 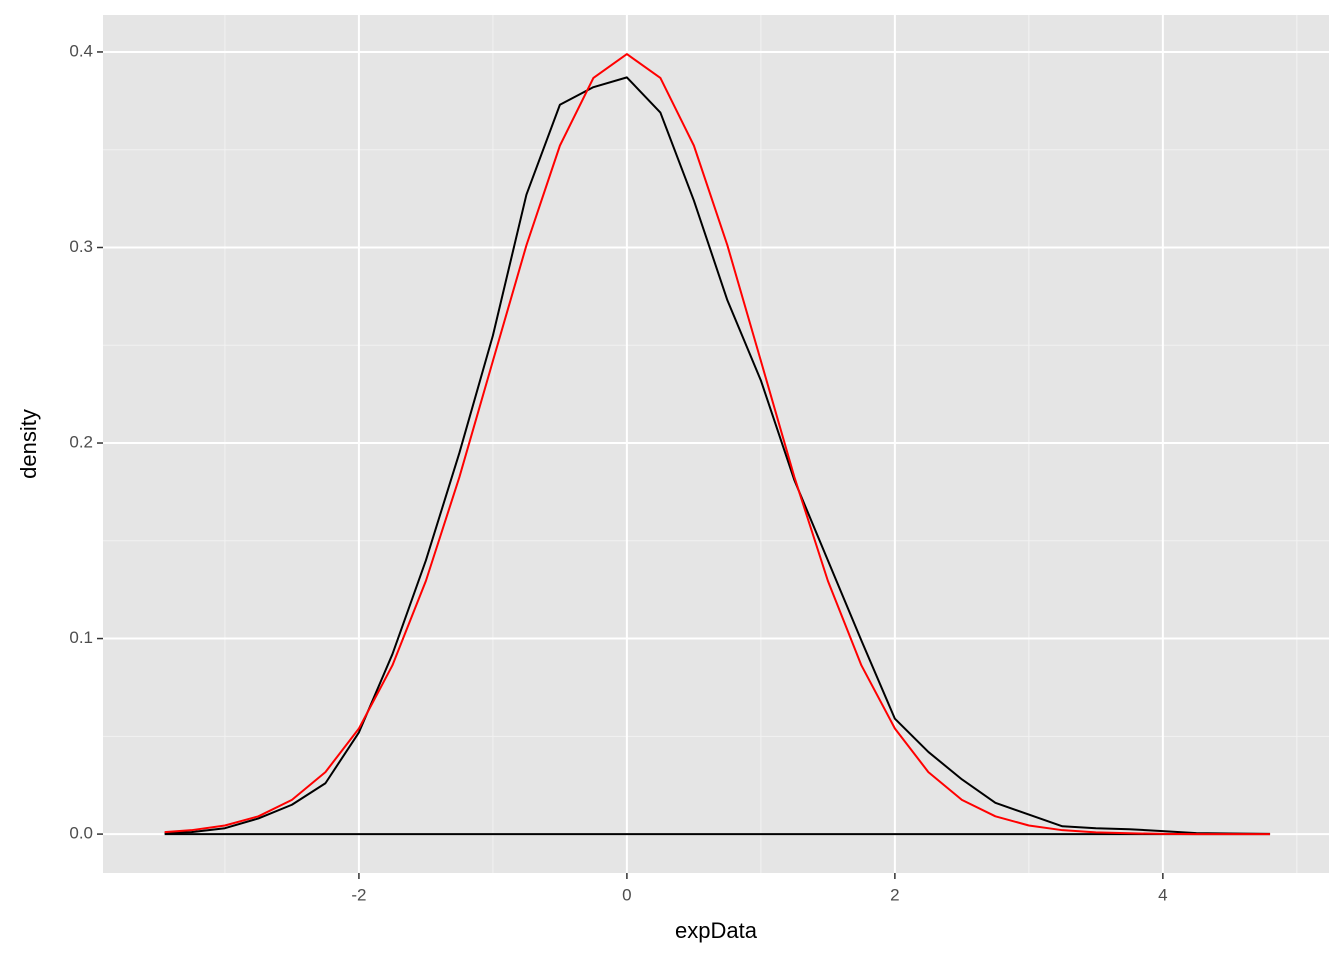 What do you see at coordinates (358, 894) in the screenshot?
I see `x-tick-label: -2` at bounding box center [358, 894].